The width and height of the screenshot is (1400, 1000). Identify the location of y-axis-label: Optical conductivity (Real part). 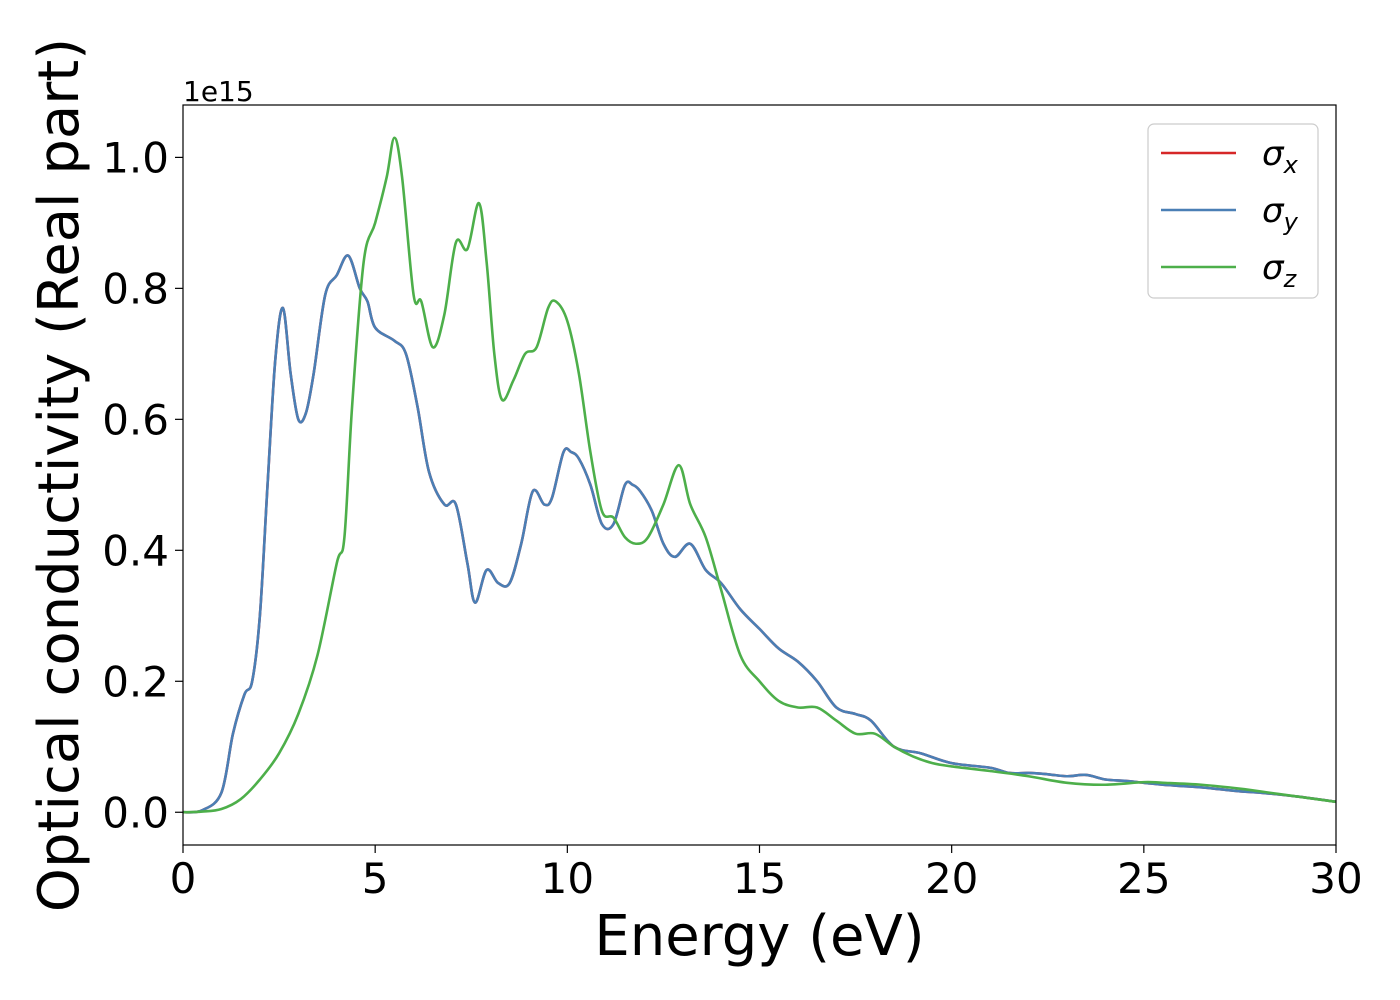
(59, 475).